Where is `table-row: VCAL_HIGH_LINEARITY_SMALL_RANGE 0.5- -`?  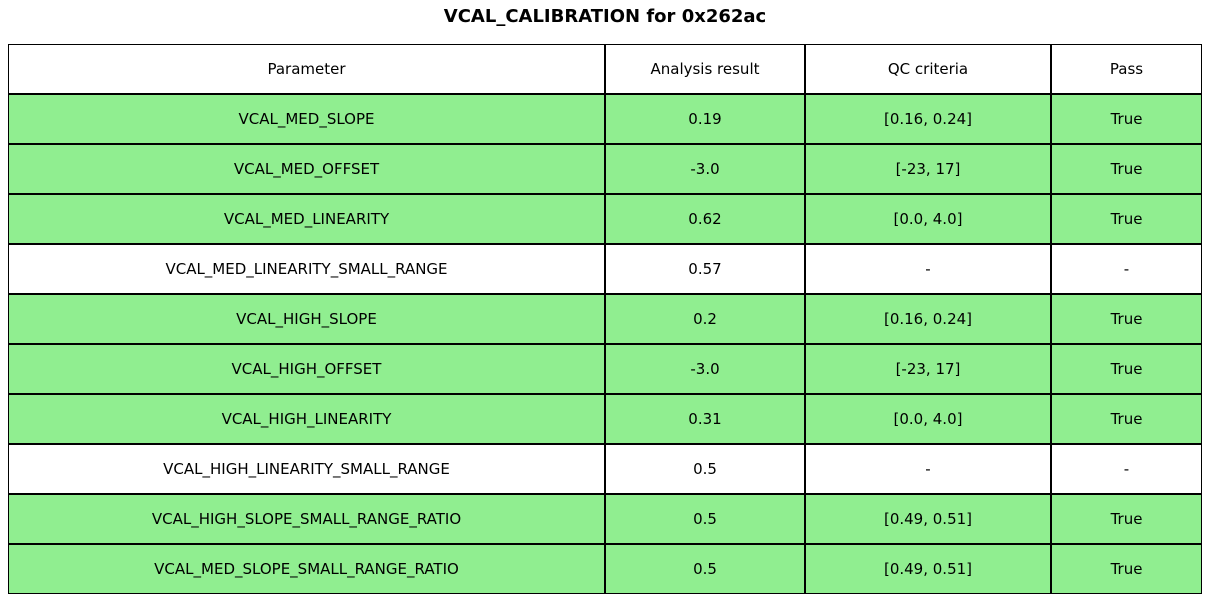 table-row: VCAL_HIGH_LINEARITY_SMALL_RANGE 0.5- - is located at coordinates (605, 469).